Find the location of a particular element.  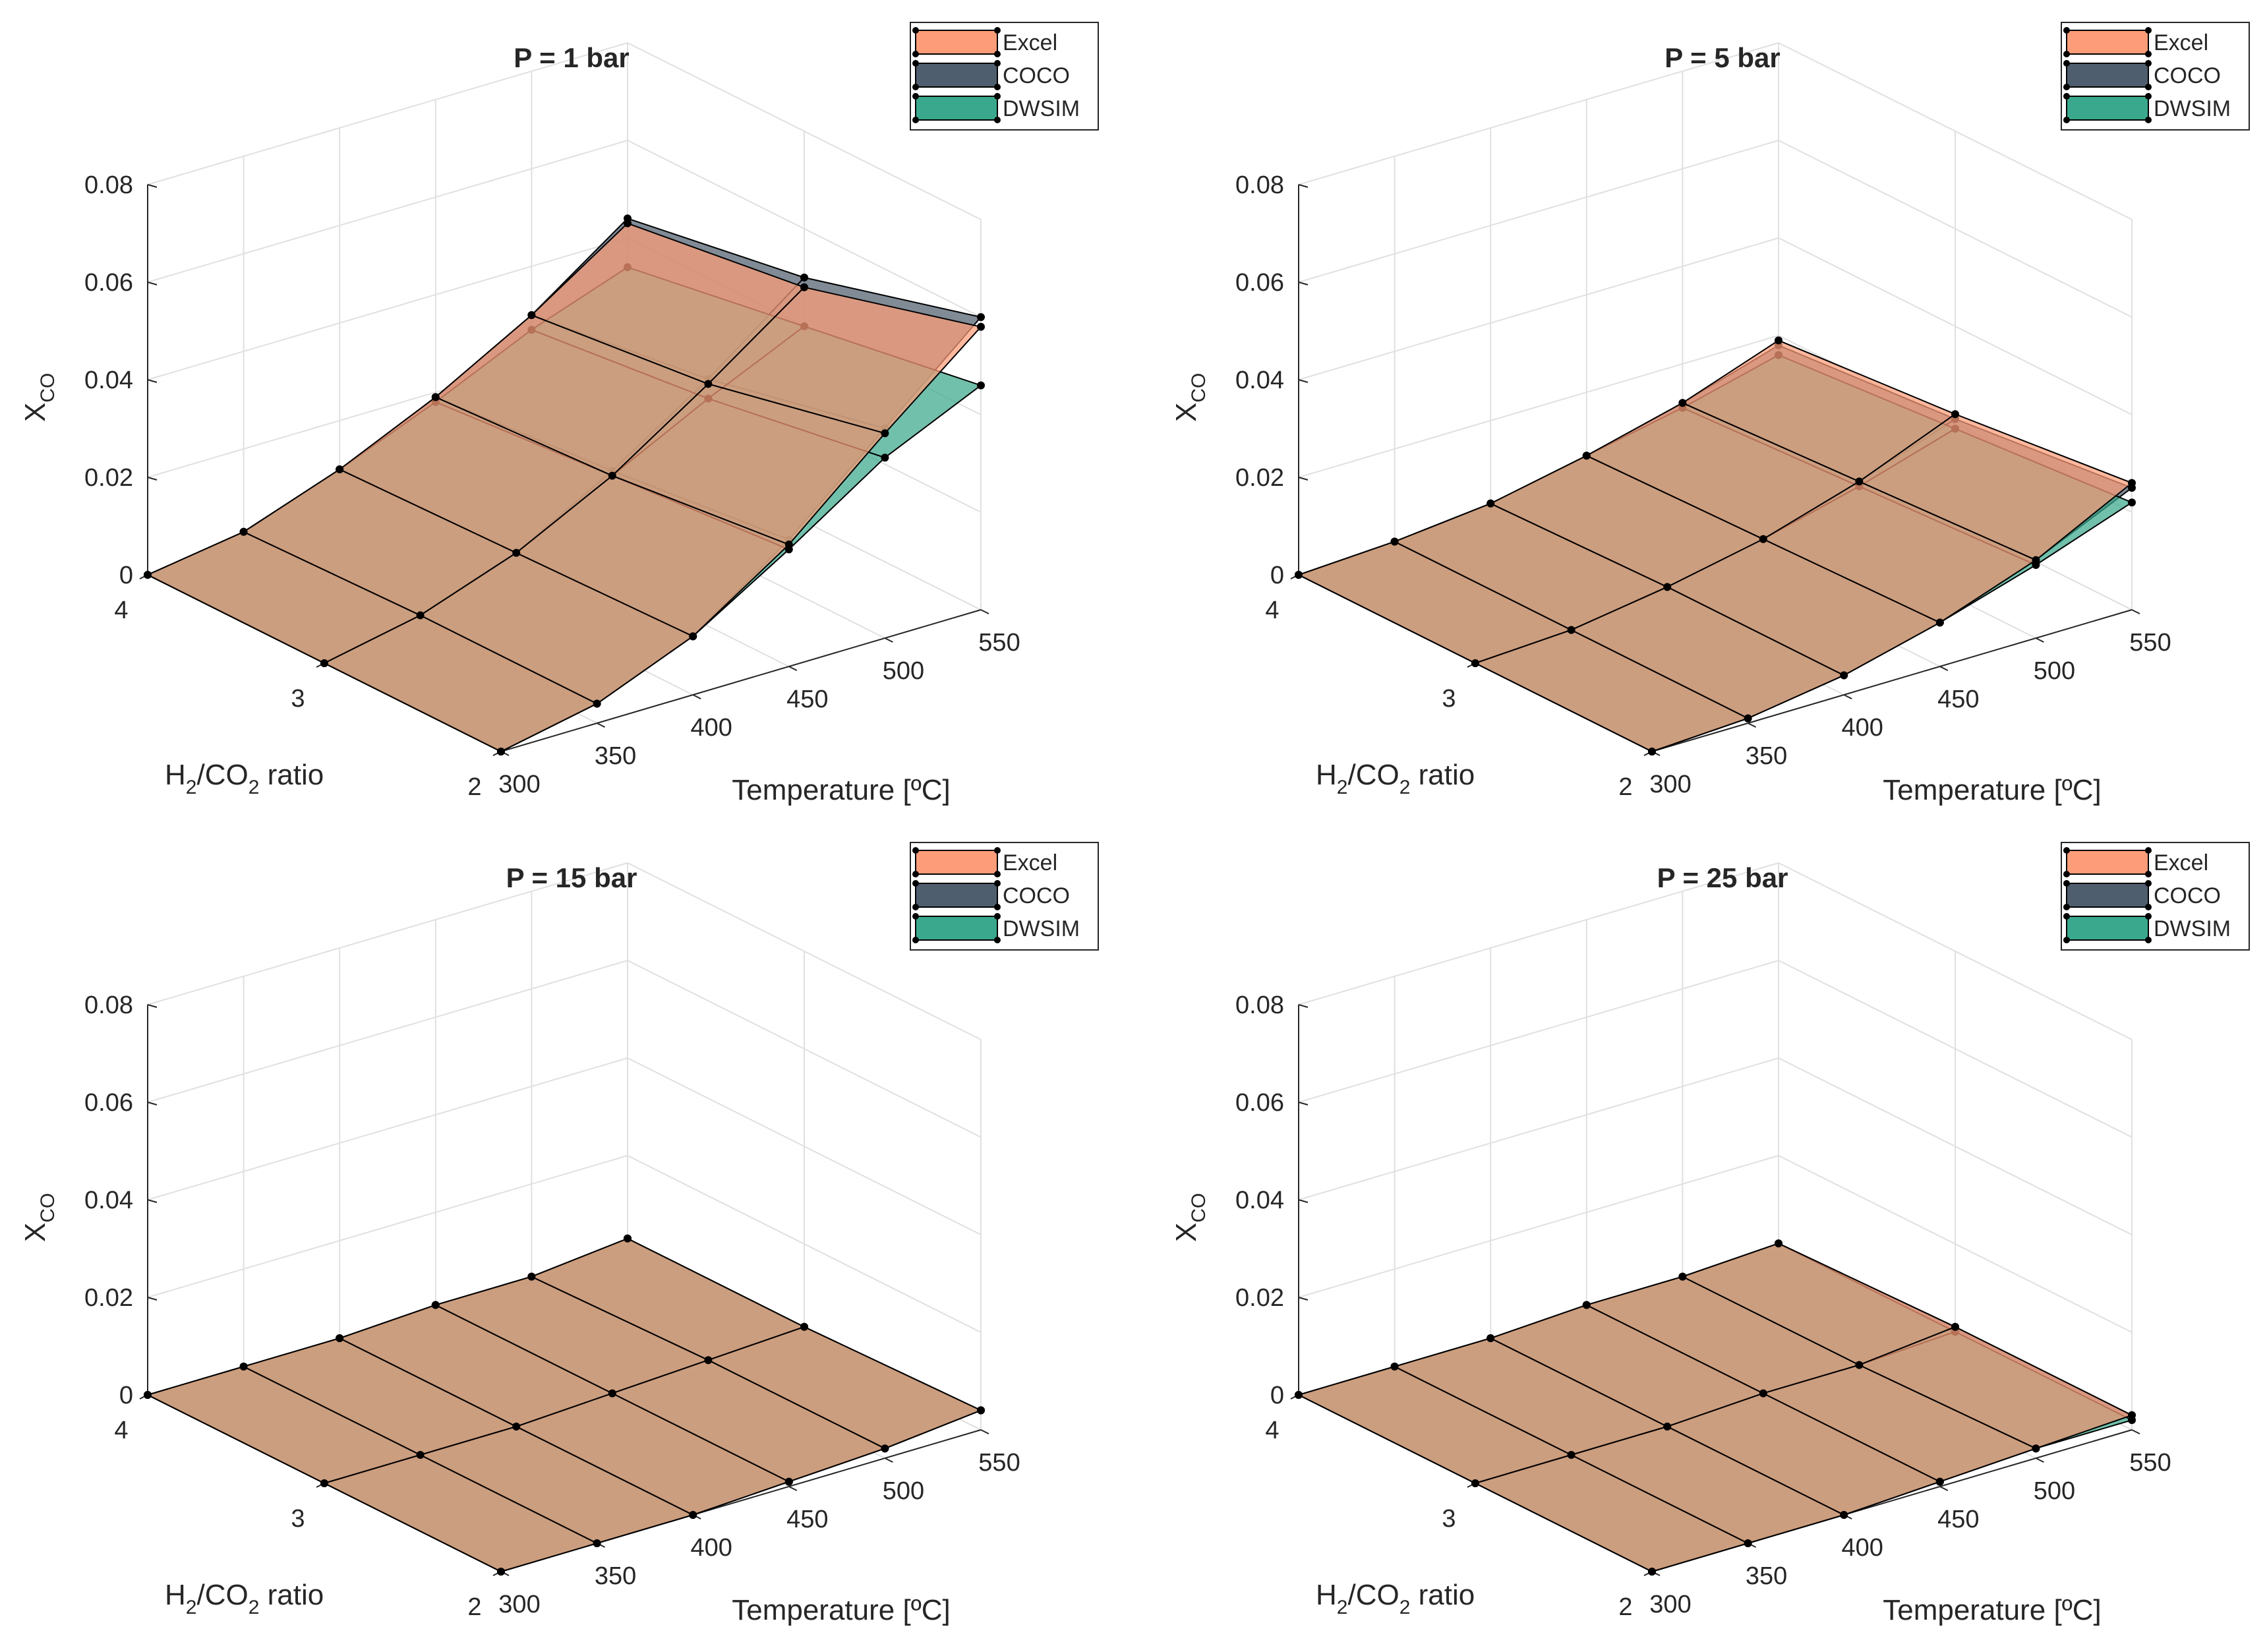

temperature-tick-label: 500 is located at coordinates (903, 1491).